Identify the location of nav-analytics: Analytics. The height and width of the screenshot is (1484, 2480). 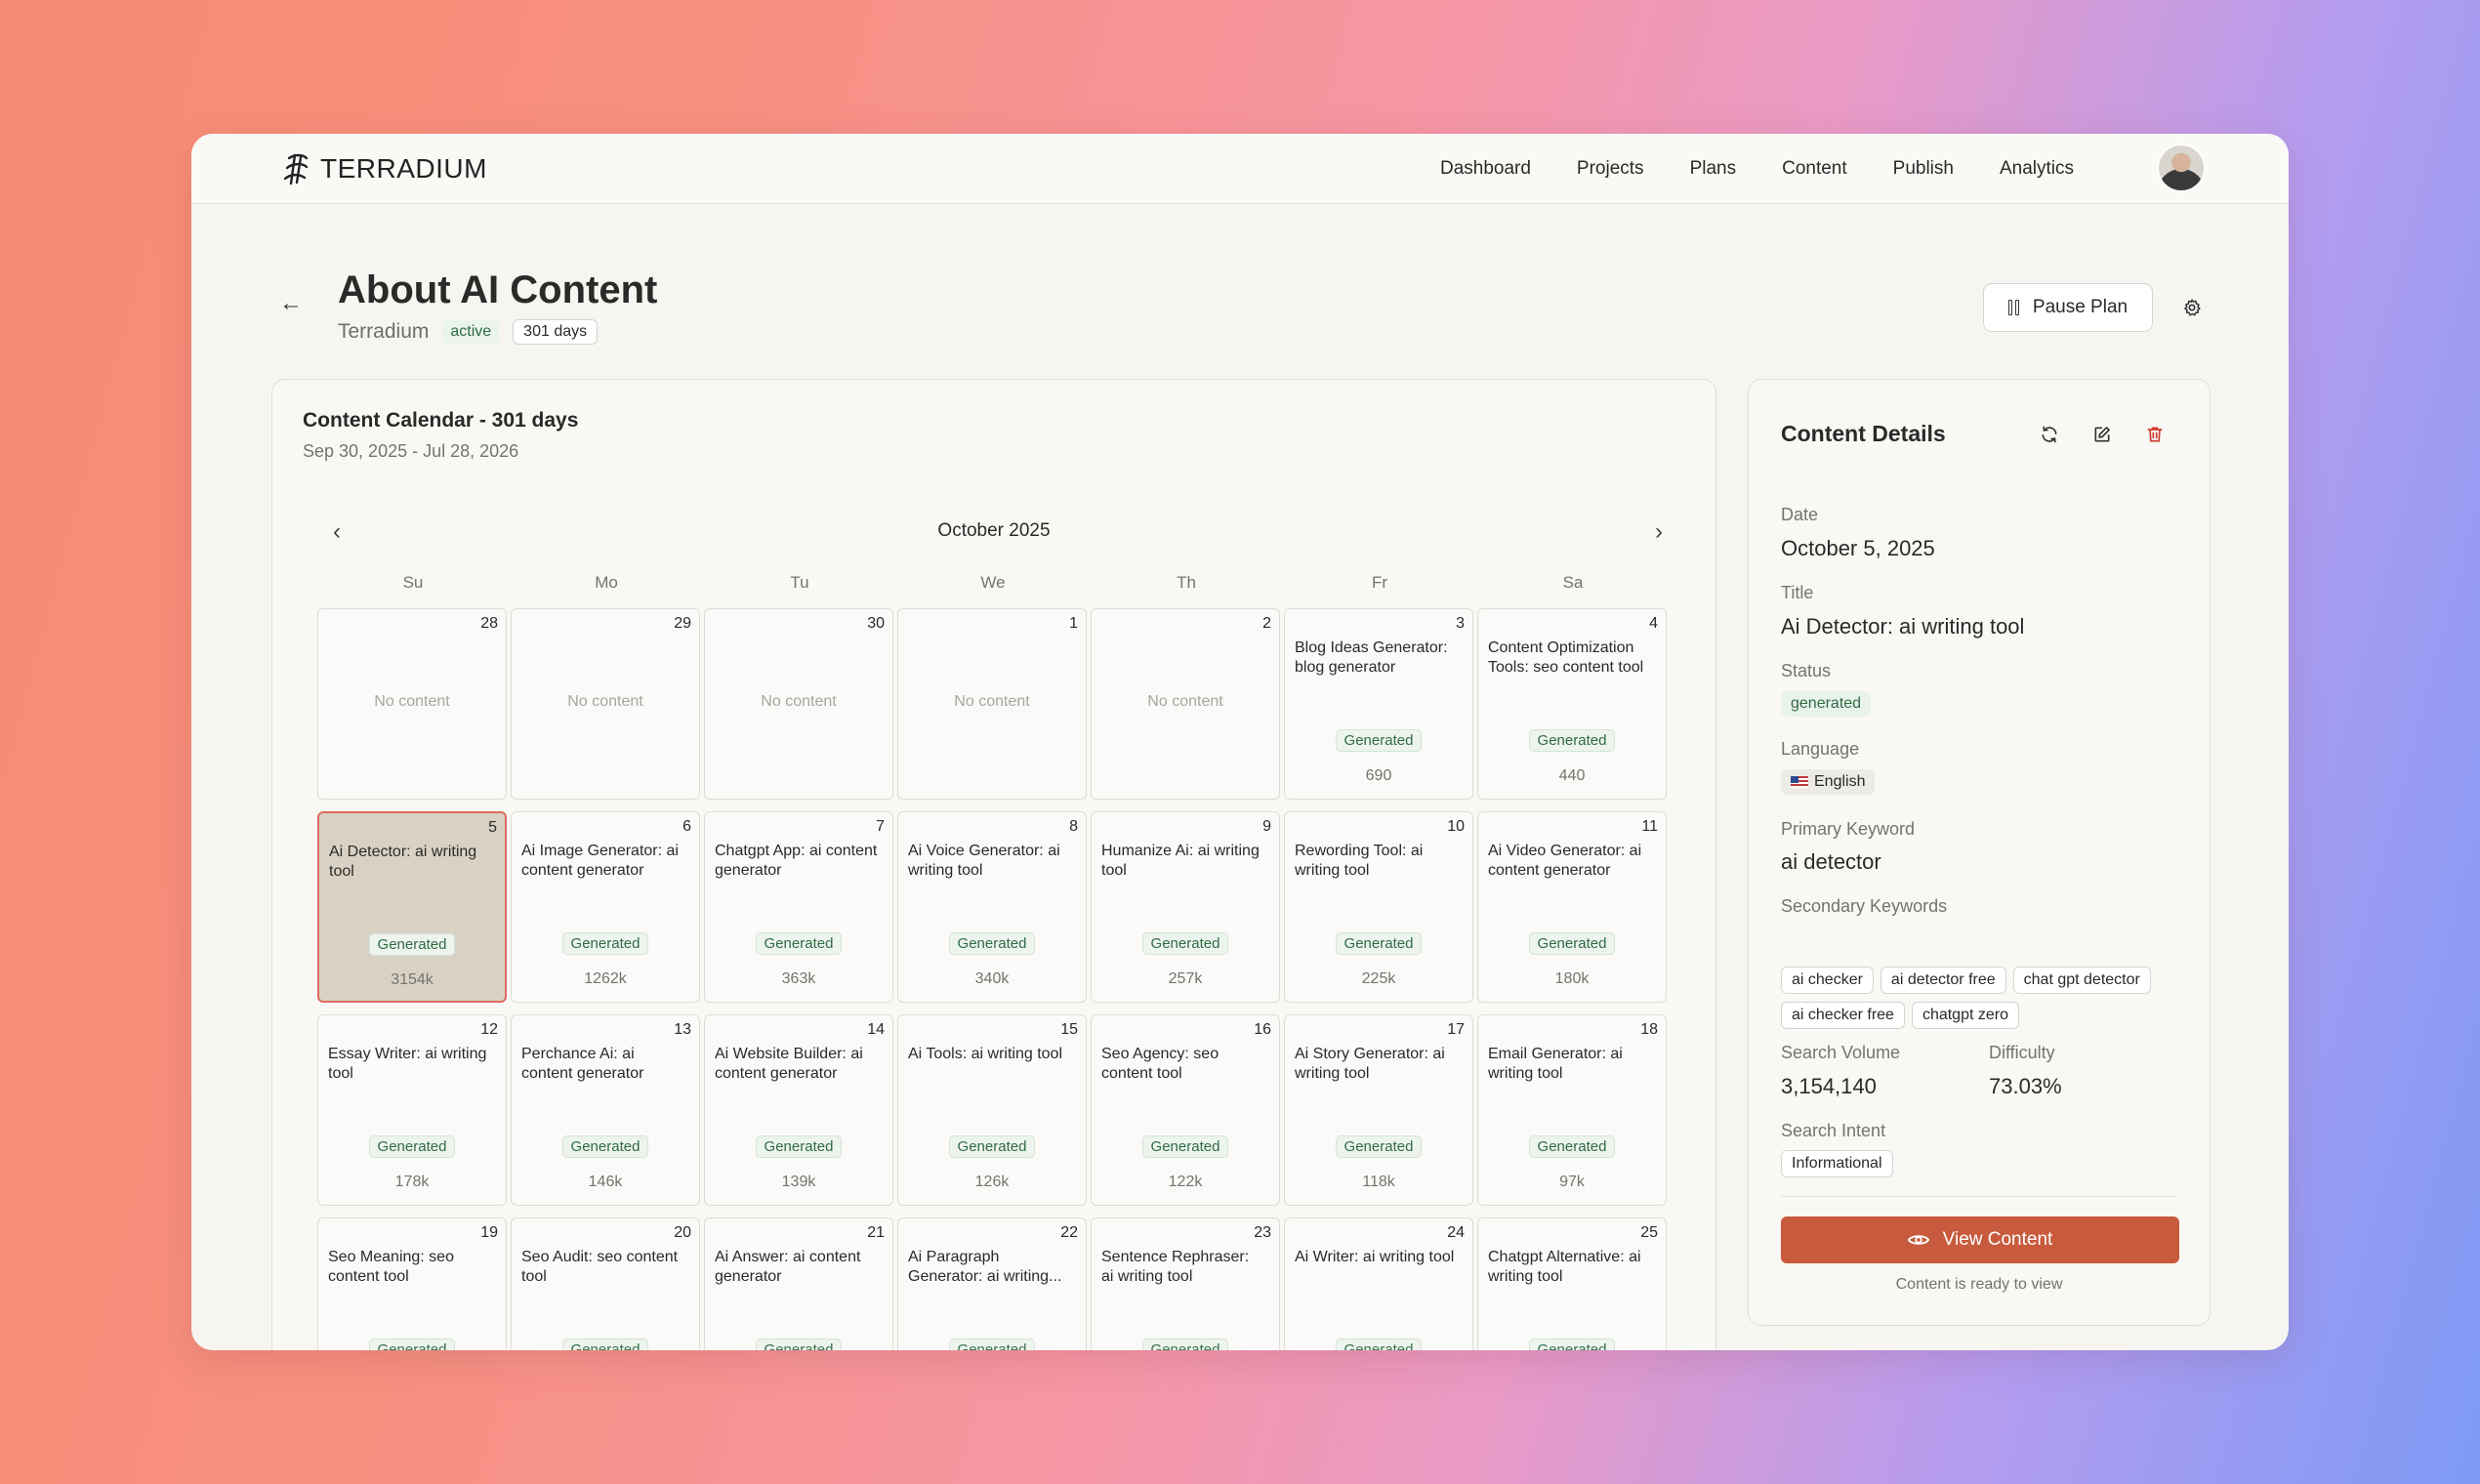
(2036, 169).